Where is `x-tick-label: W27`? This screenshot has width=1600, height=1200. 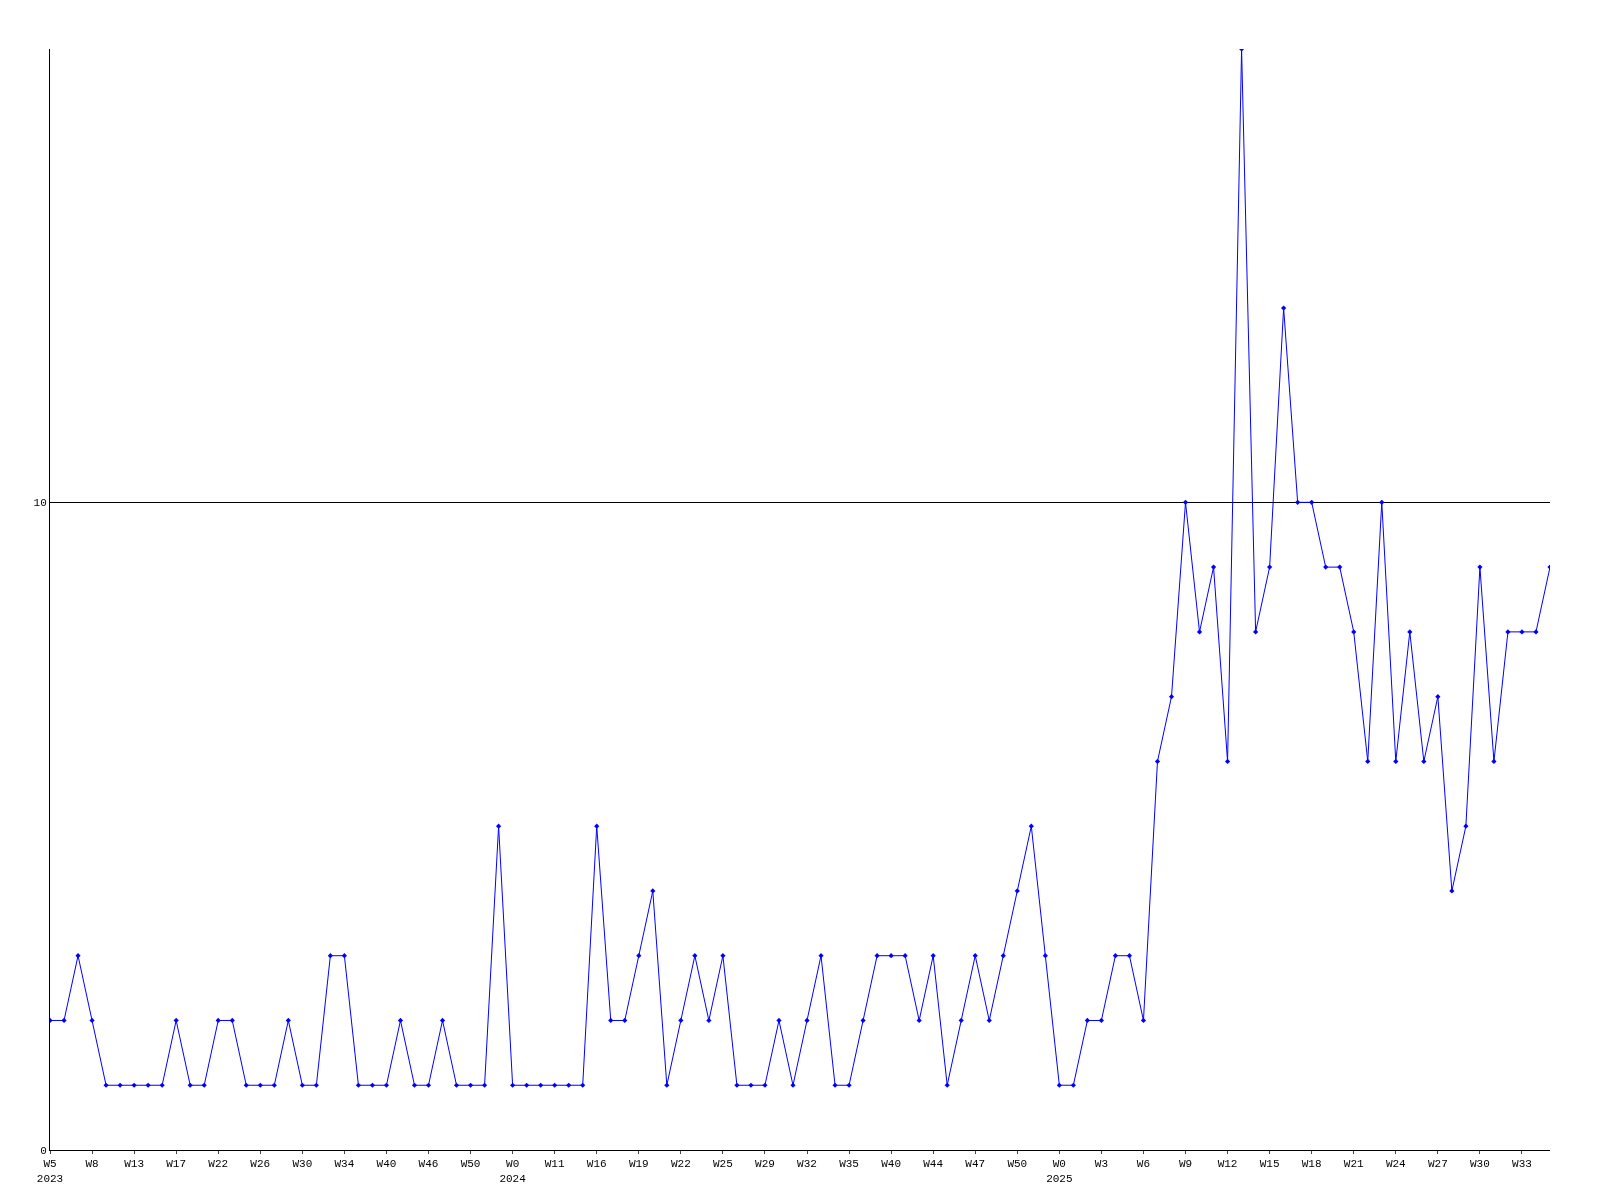
x-tick-label: W27 is located at coordinates (1437, 1164).